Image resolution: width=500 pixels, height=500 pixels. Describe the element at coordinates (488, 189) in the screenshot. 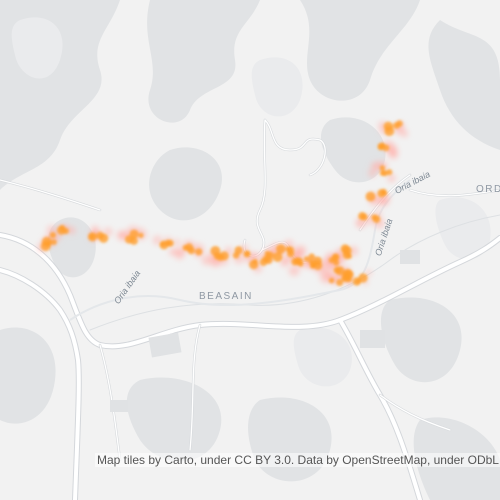

I see `place-label-ord: ORD` at that location.